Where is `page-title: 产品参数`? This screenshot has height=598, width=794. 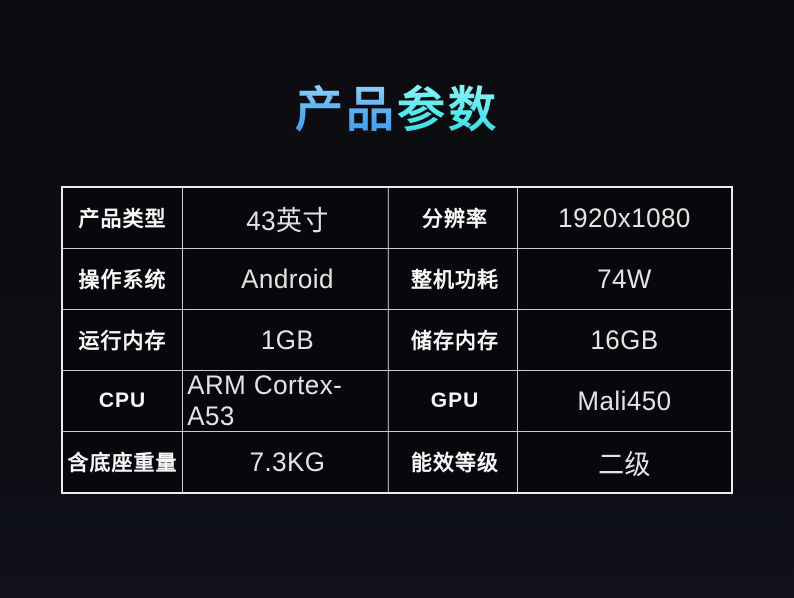 page-title: 产品参数 is located at coordinates (397, 110).